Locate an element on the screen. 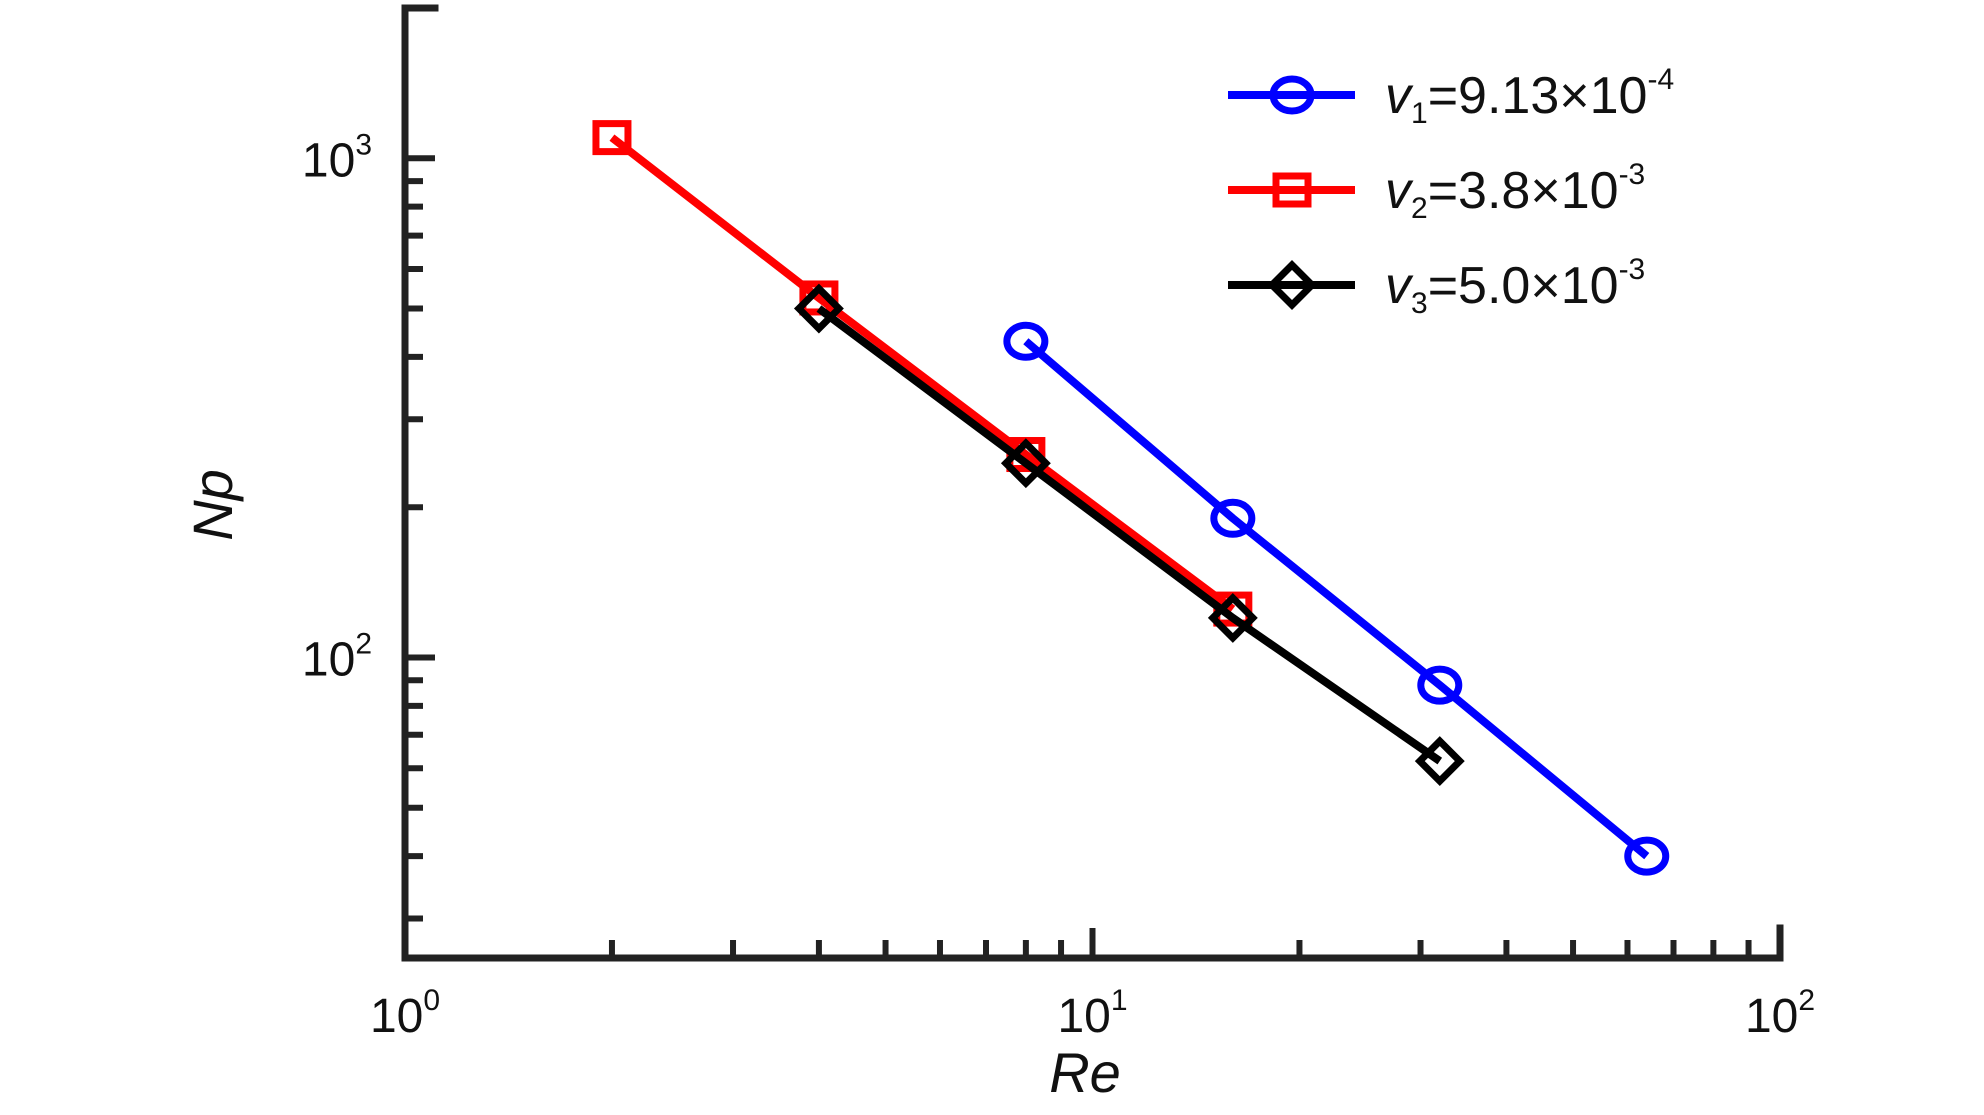  series-line-v3 is located at coordinates (1129, 535).